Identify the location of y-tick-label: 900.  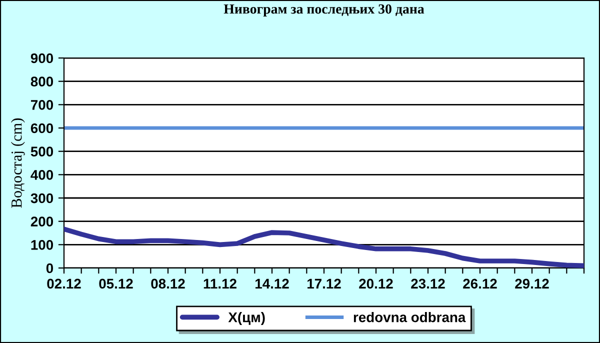
(42, 58).